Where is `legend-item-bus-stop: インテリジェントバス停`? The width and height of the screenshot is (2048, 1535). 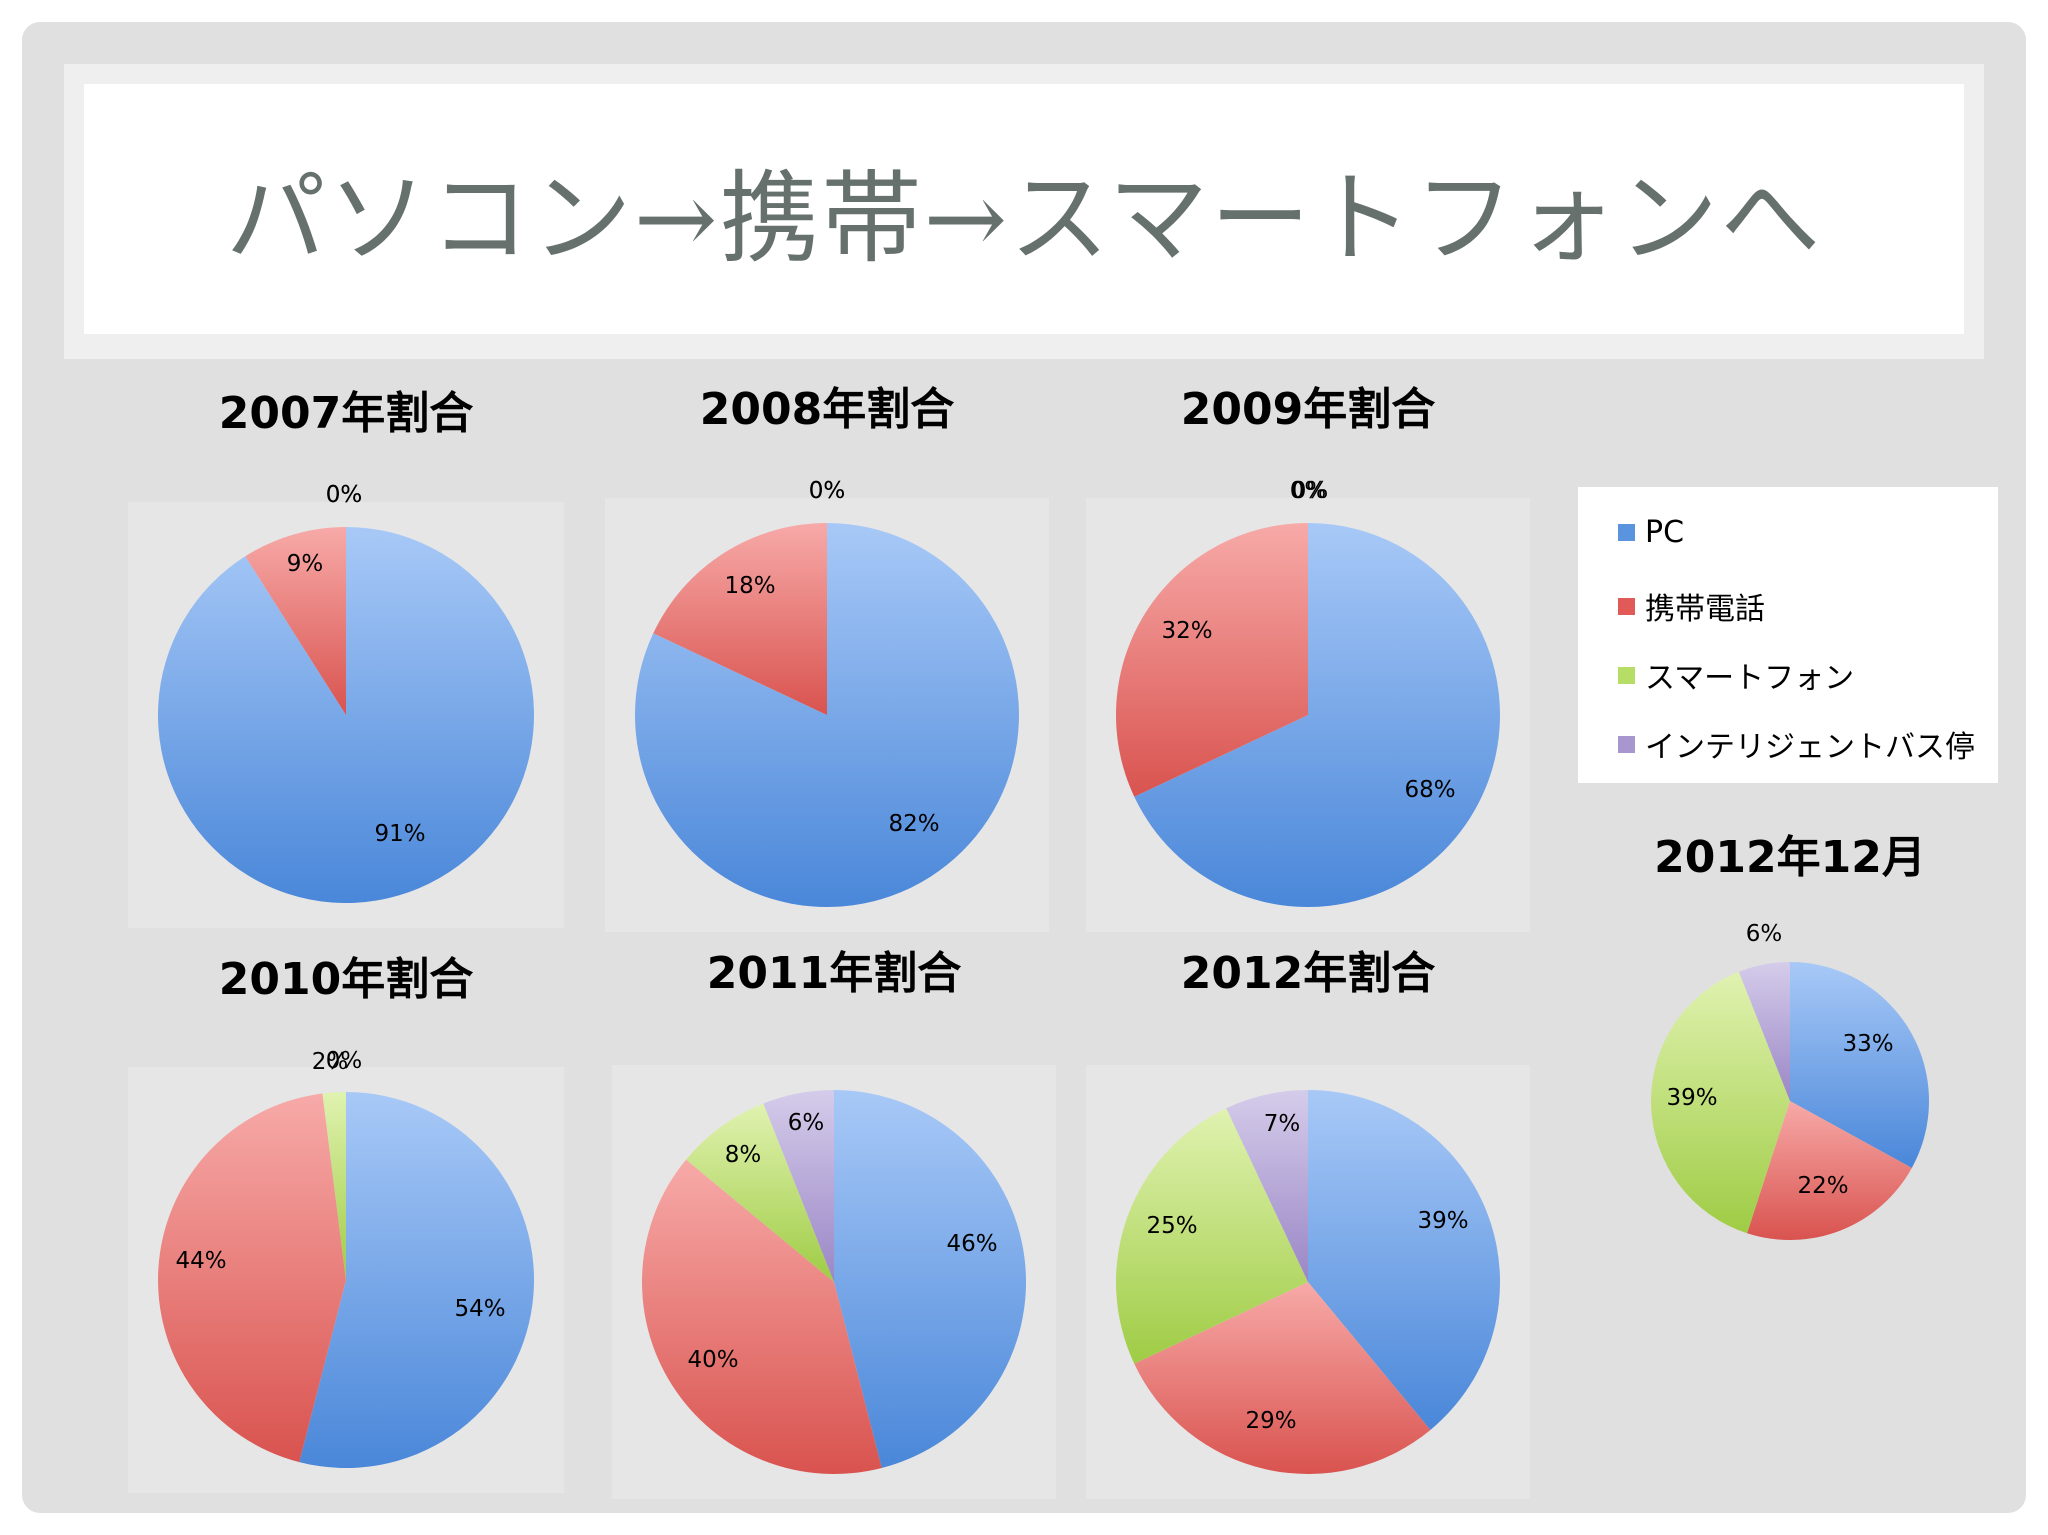 legend-item-bus-stop: インテリジェントバス停 is located at coordinates (1796, 744).